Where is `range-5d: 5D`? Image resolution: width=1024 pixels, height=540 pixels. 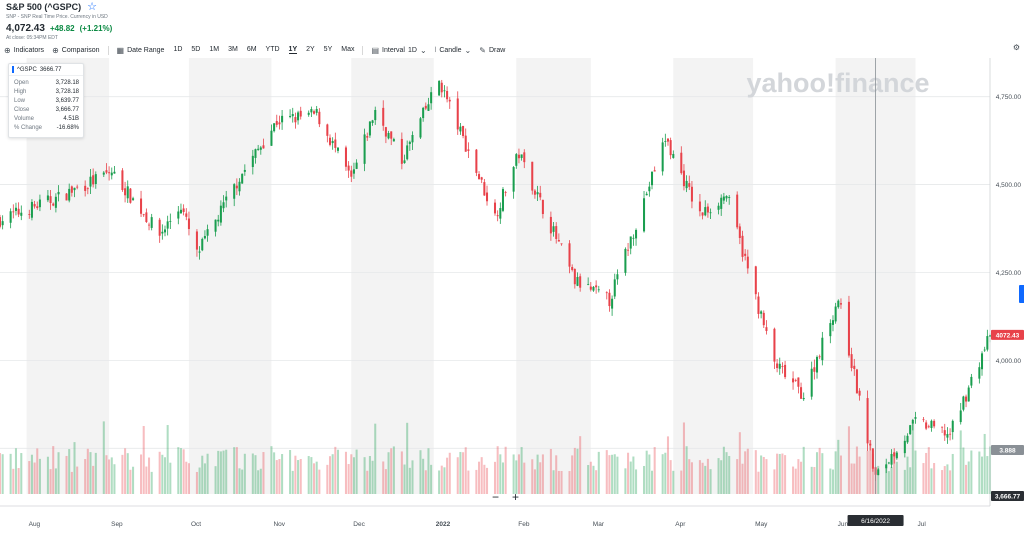
range-5d: 5D is located at coordinates (196, 49).